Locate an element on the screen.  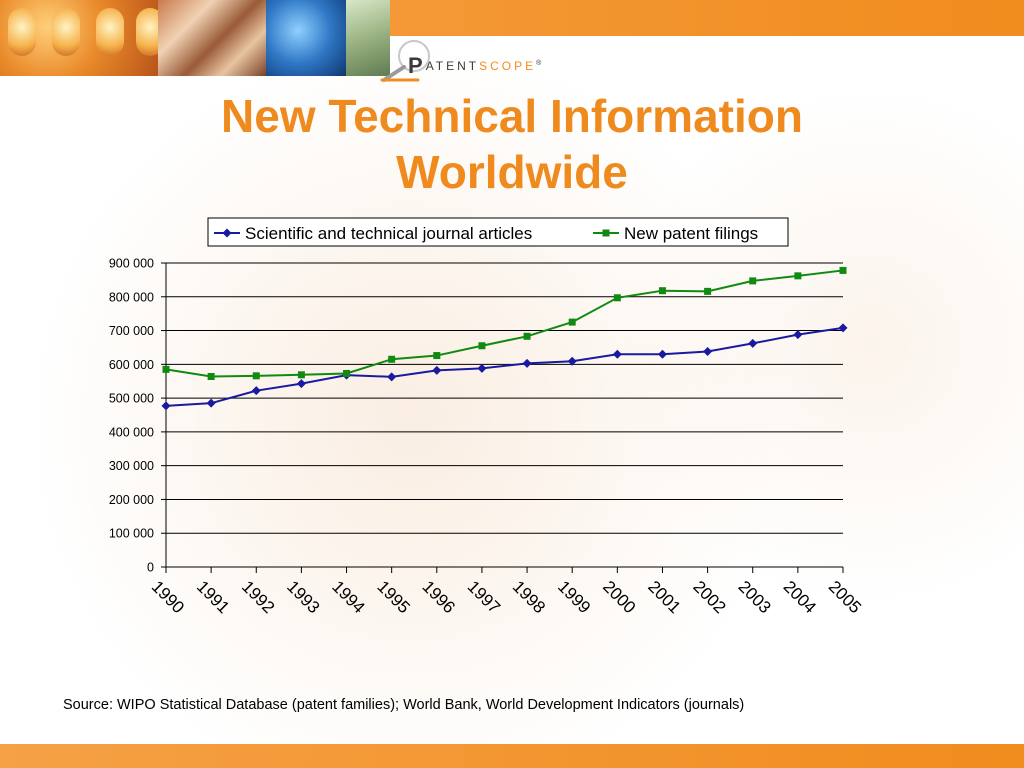
x-tick-label: 1999 is located at coordinates (574, 597).